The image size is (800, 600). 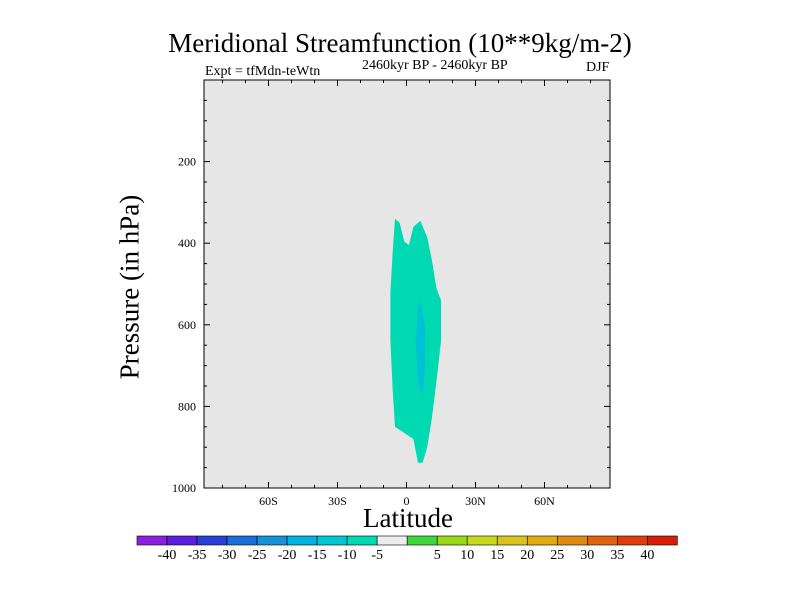 I want to click on colorbar-label: 40, so click(x=647, y=555).